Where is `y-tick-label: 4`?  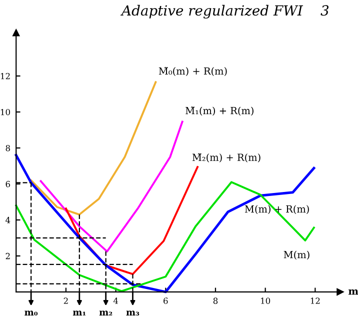
y-tick-label: 4 is located at coordinates (8, 220).